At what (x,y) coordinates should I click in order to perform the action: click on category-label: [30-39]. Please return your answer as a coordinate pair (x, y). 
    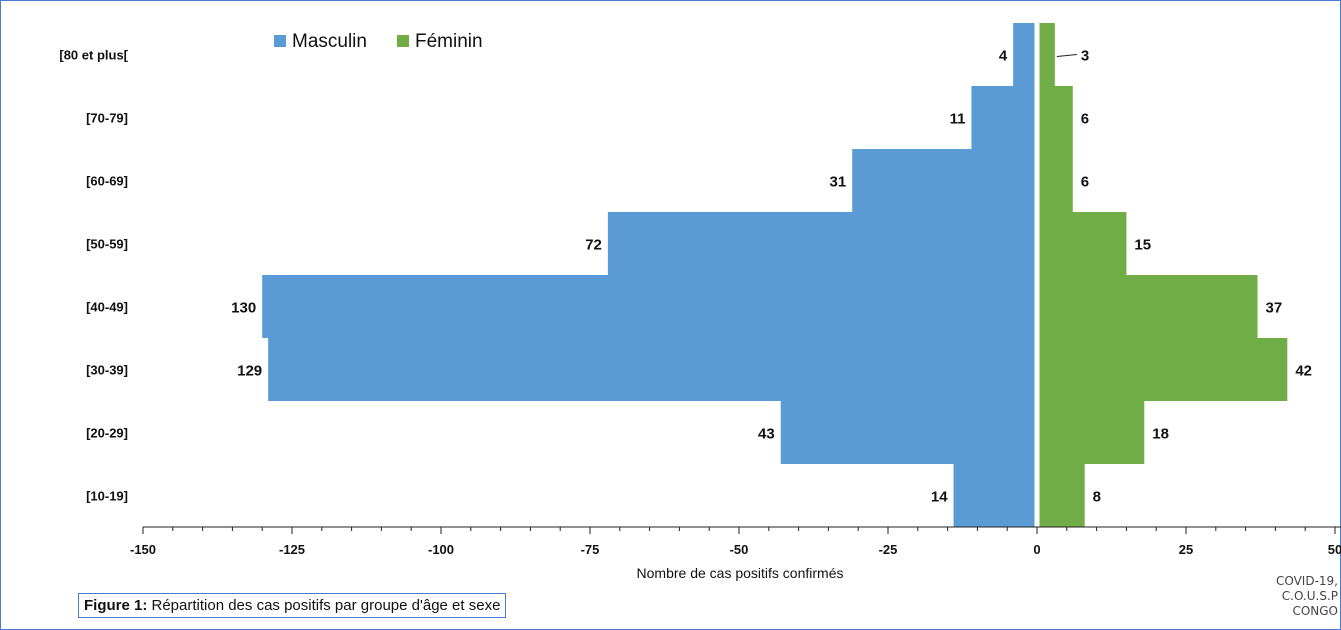
    Looking at the image, I should click on (107, 370).